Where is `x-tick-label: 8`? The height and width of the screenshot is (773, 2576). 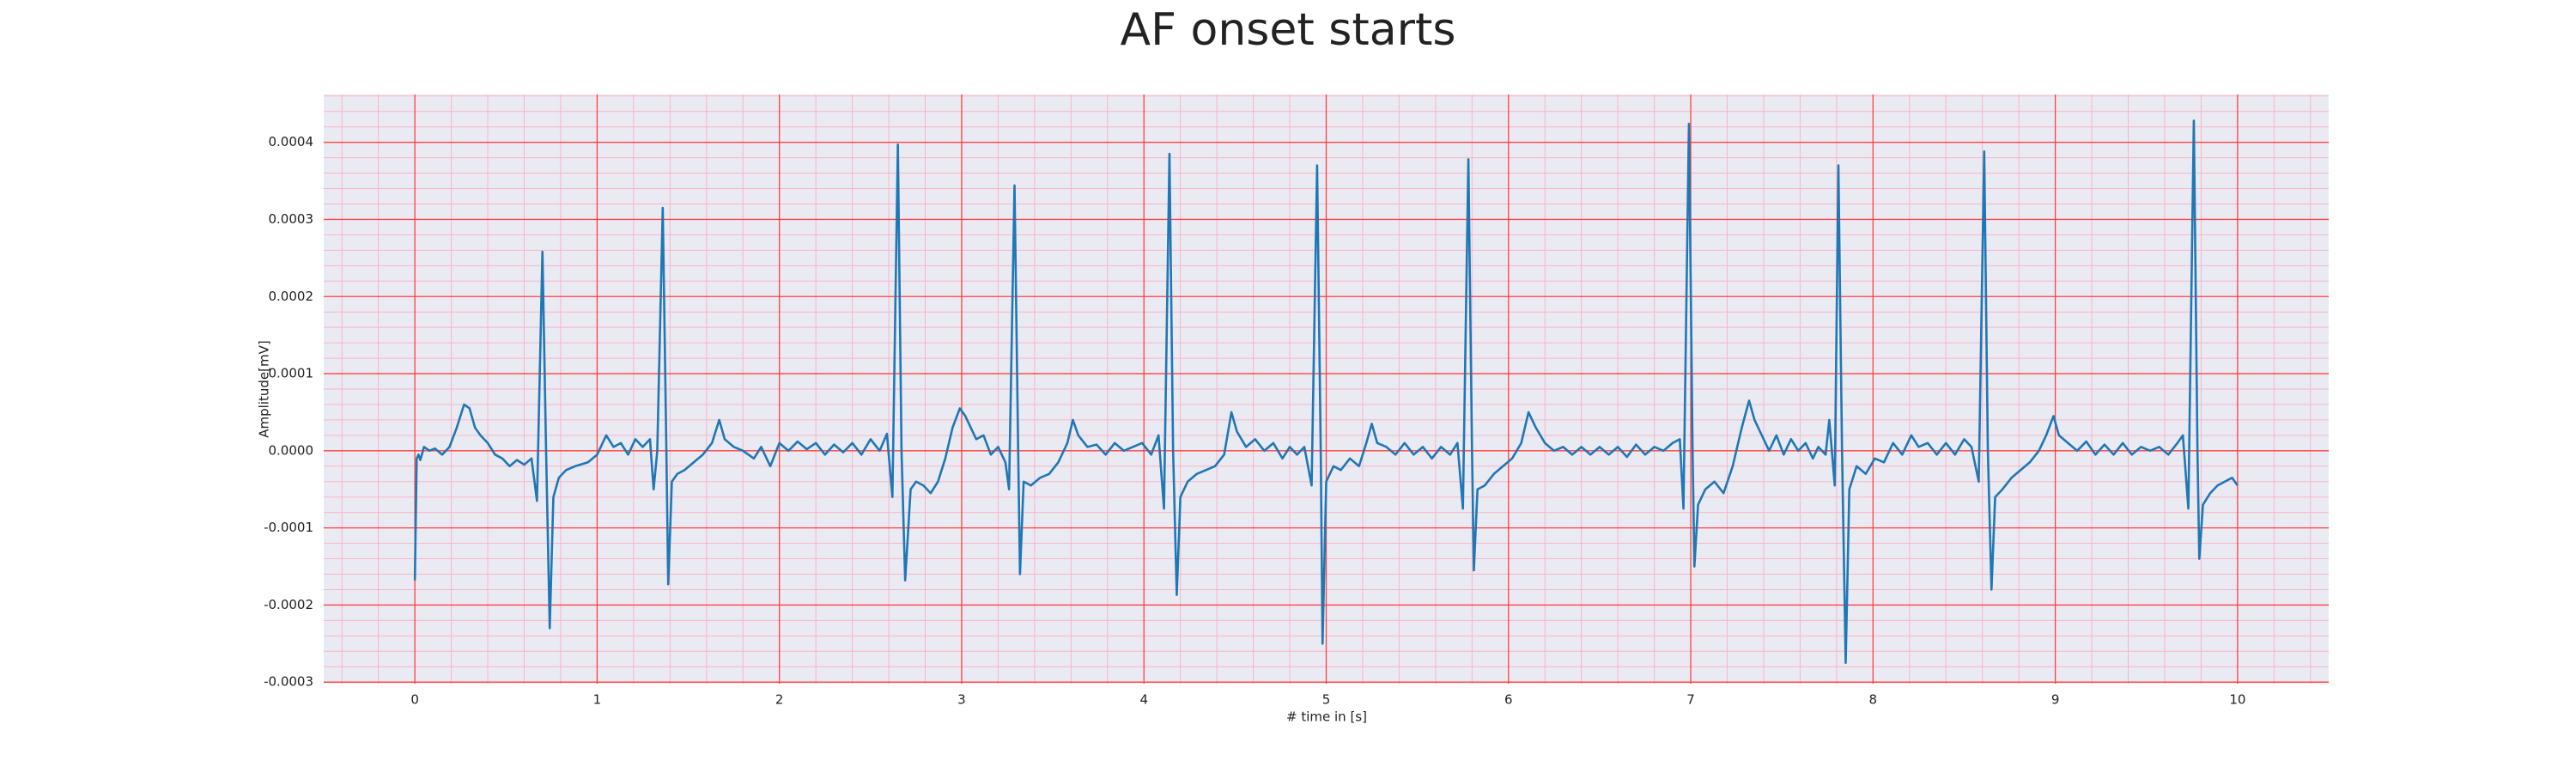 x-tick-label: 8 is located at coordinates (1873, 700).